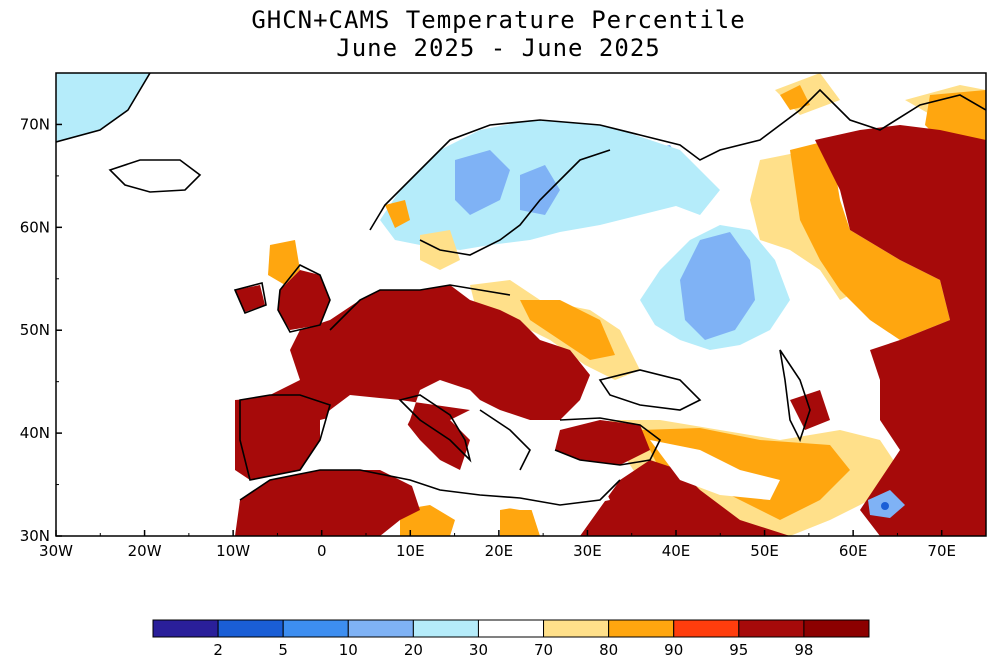 Image resolution: width=997 pixels, height=666 pixels. What do you see at coordinates (803, 650) in the screenshot?
I see `colorbar-label: 98` at bounding box center [803, 650].